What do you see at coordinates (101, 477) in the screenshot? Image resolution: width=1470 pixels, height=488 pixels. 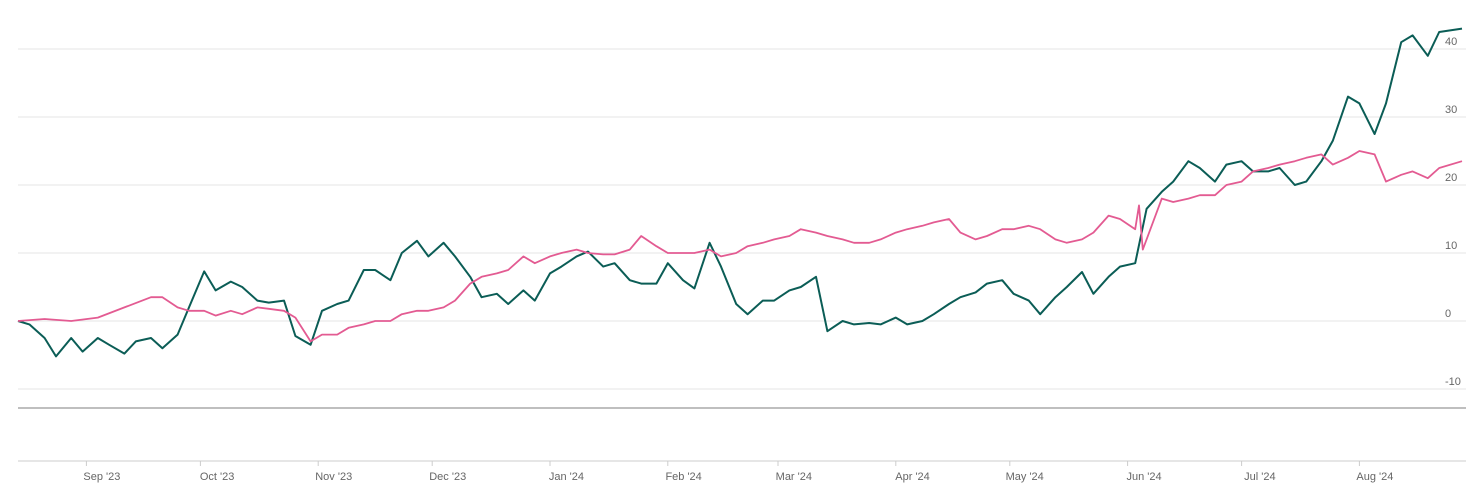 I see `x-tick-label: Sep '23` at bounding box center [101, 477].